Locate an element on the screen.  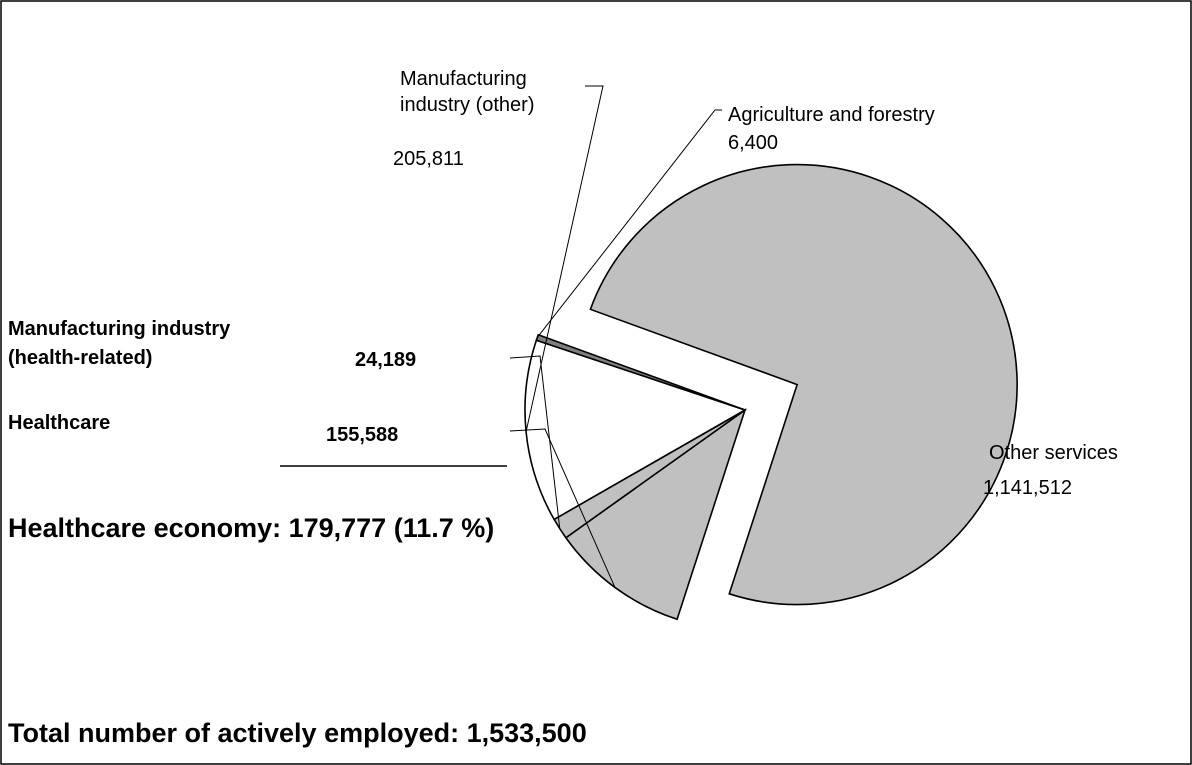
pie-slice-agriculture is located at coordinates (640, 372).